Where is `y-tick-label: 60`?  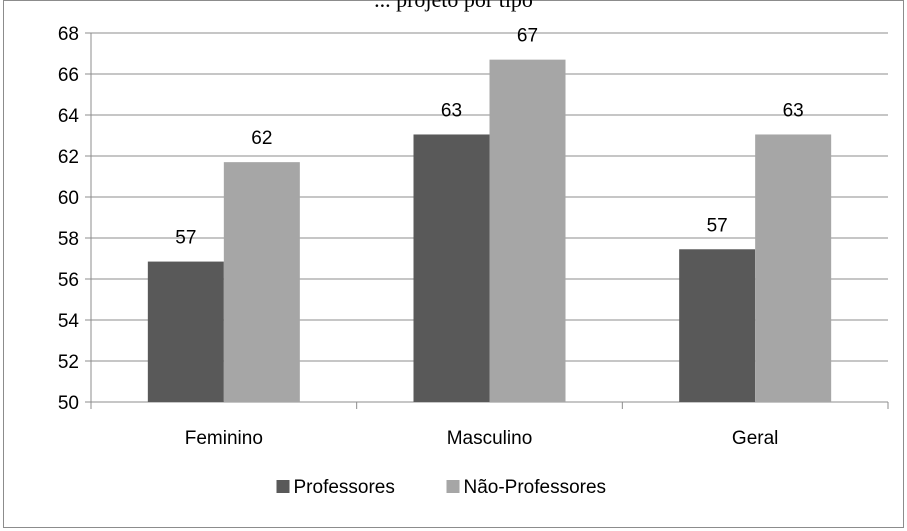
y-tick-label: 60 is located at coordinates (68, 198).